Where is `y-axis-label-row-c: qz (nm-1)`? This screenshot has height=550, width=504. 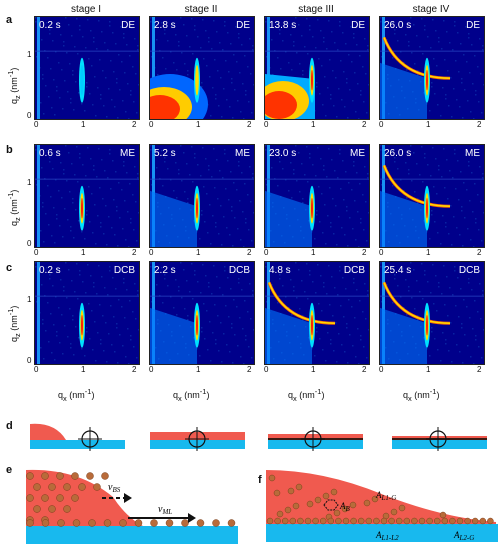 y-axis-label-row-c: qz (nm-1) is located at coordinates (14, 323).